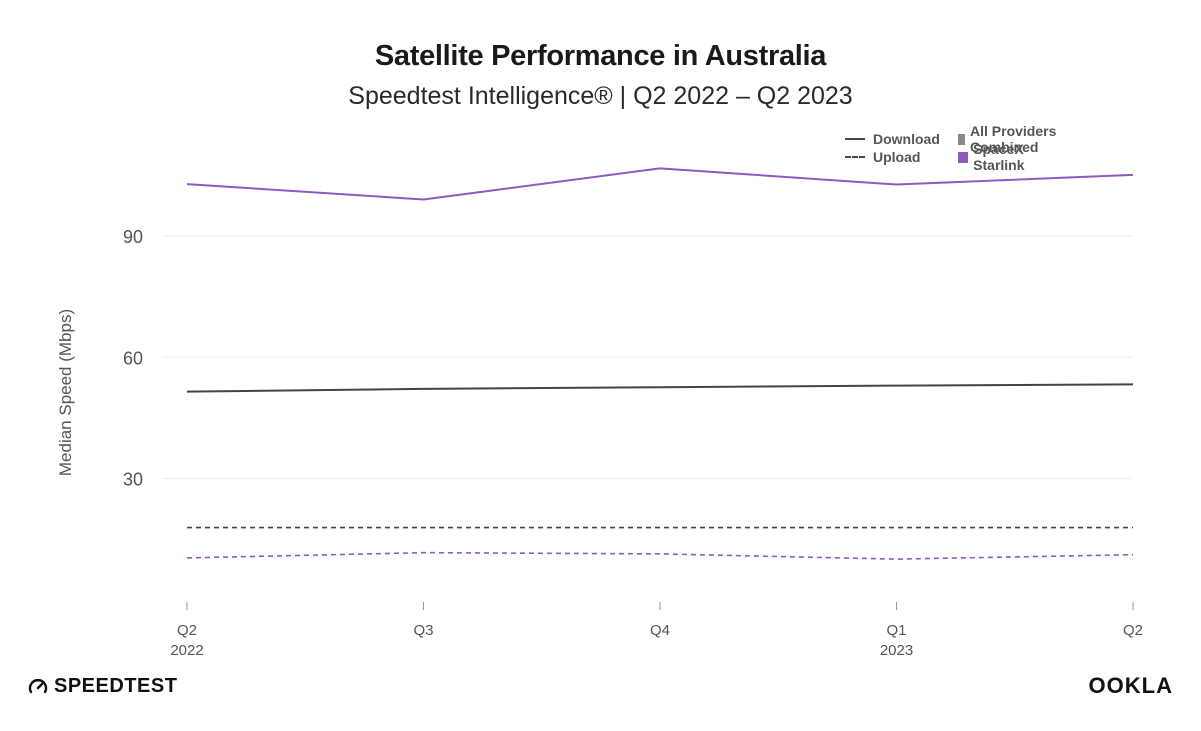 The image size is (1201, 731). What do you see at coordinates (38, 685) in the screenshot?
I see `speedometer-icon` at bounding box center [38, 685].